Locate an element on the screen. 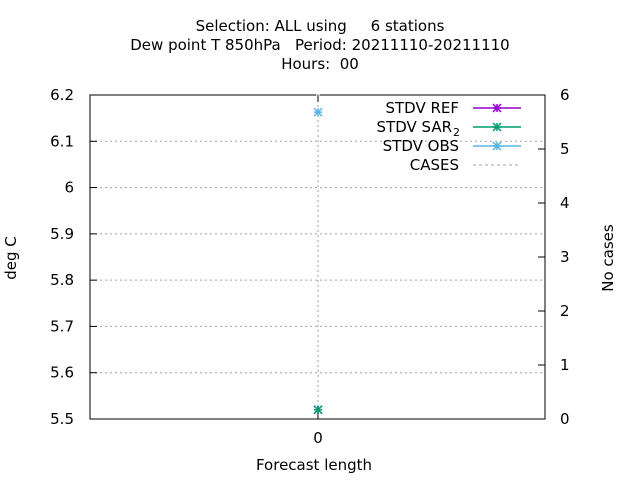 The image size is (640, 480). y-tick-label: 6.1 is located at coordinates (62, 141).